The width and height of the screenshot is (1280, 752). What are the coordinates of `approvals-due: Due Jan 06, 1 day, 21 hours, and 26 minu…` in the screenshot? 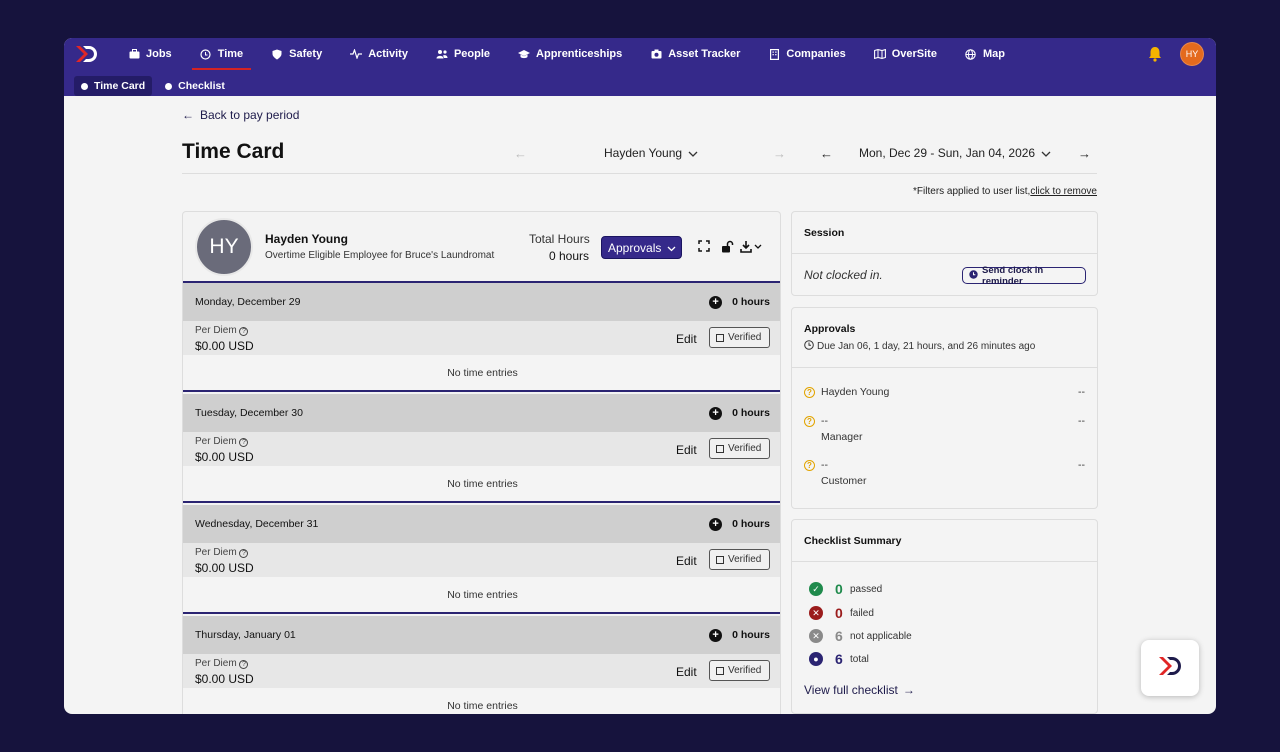 It's located at (919, 346).